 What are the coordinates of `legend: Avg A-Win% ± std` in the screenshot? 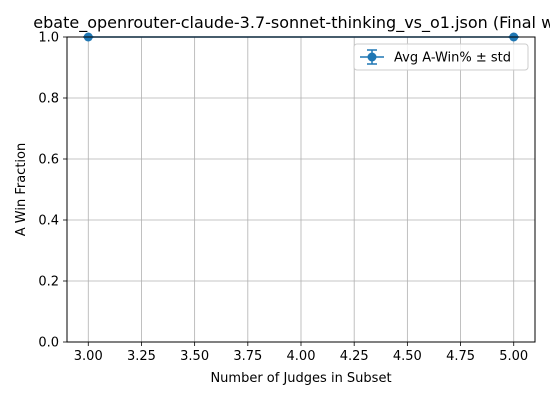 It's located at (441, 57).